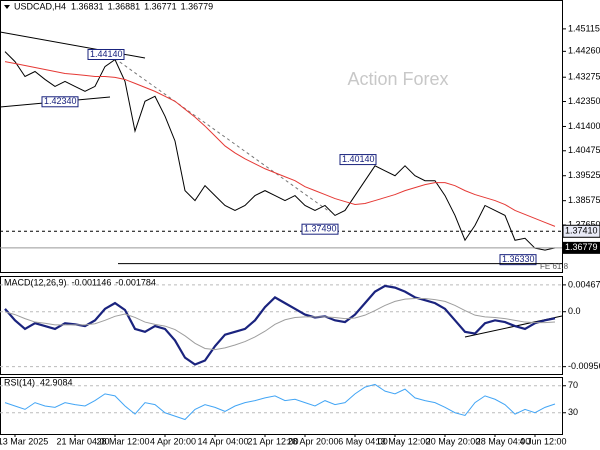  I want to click on x-tick-label: 21 Apr 12:00, so click(272, 441).